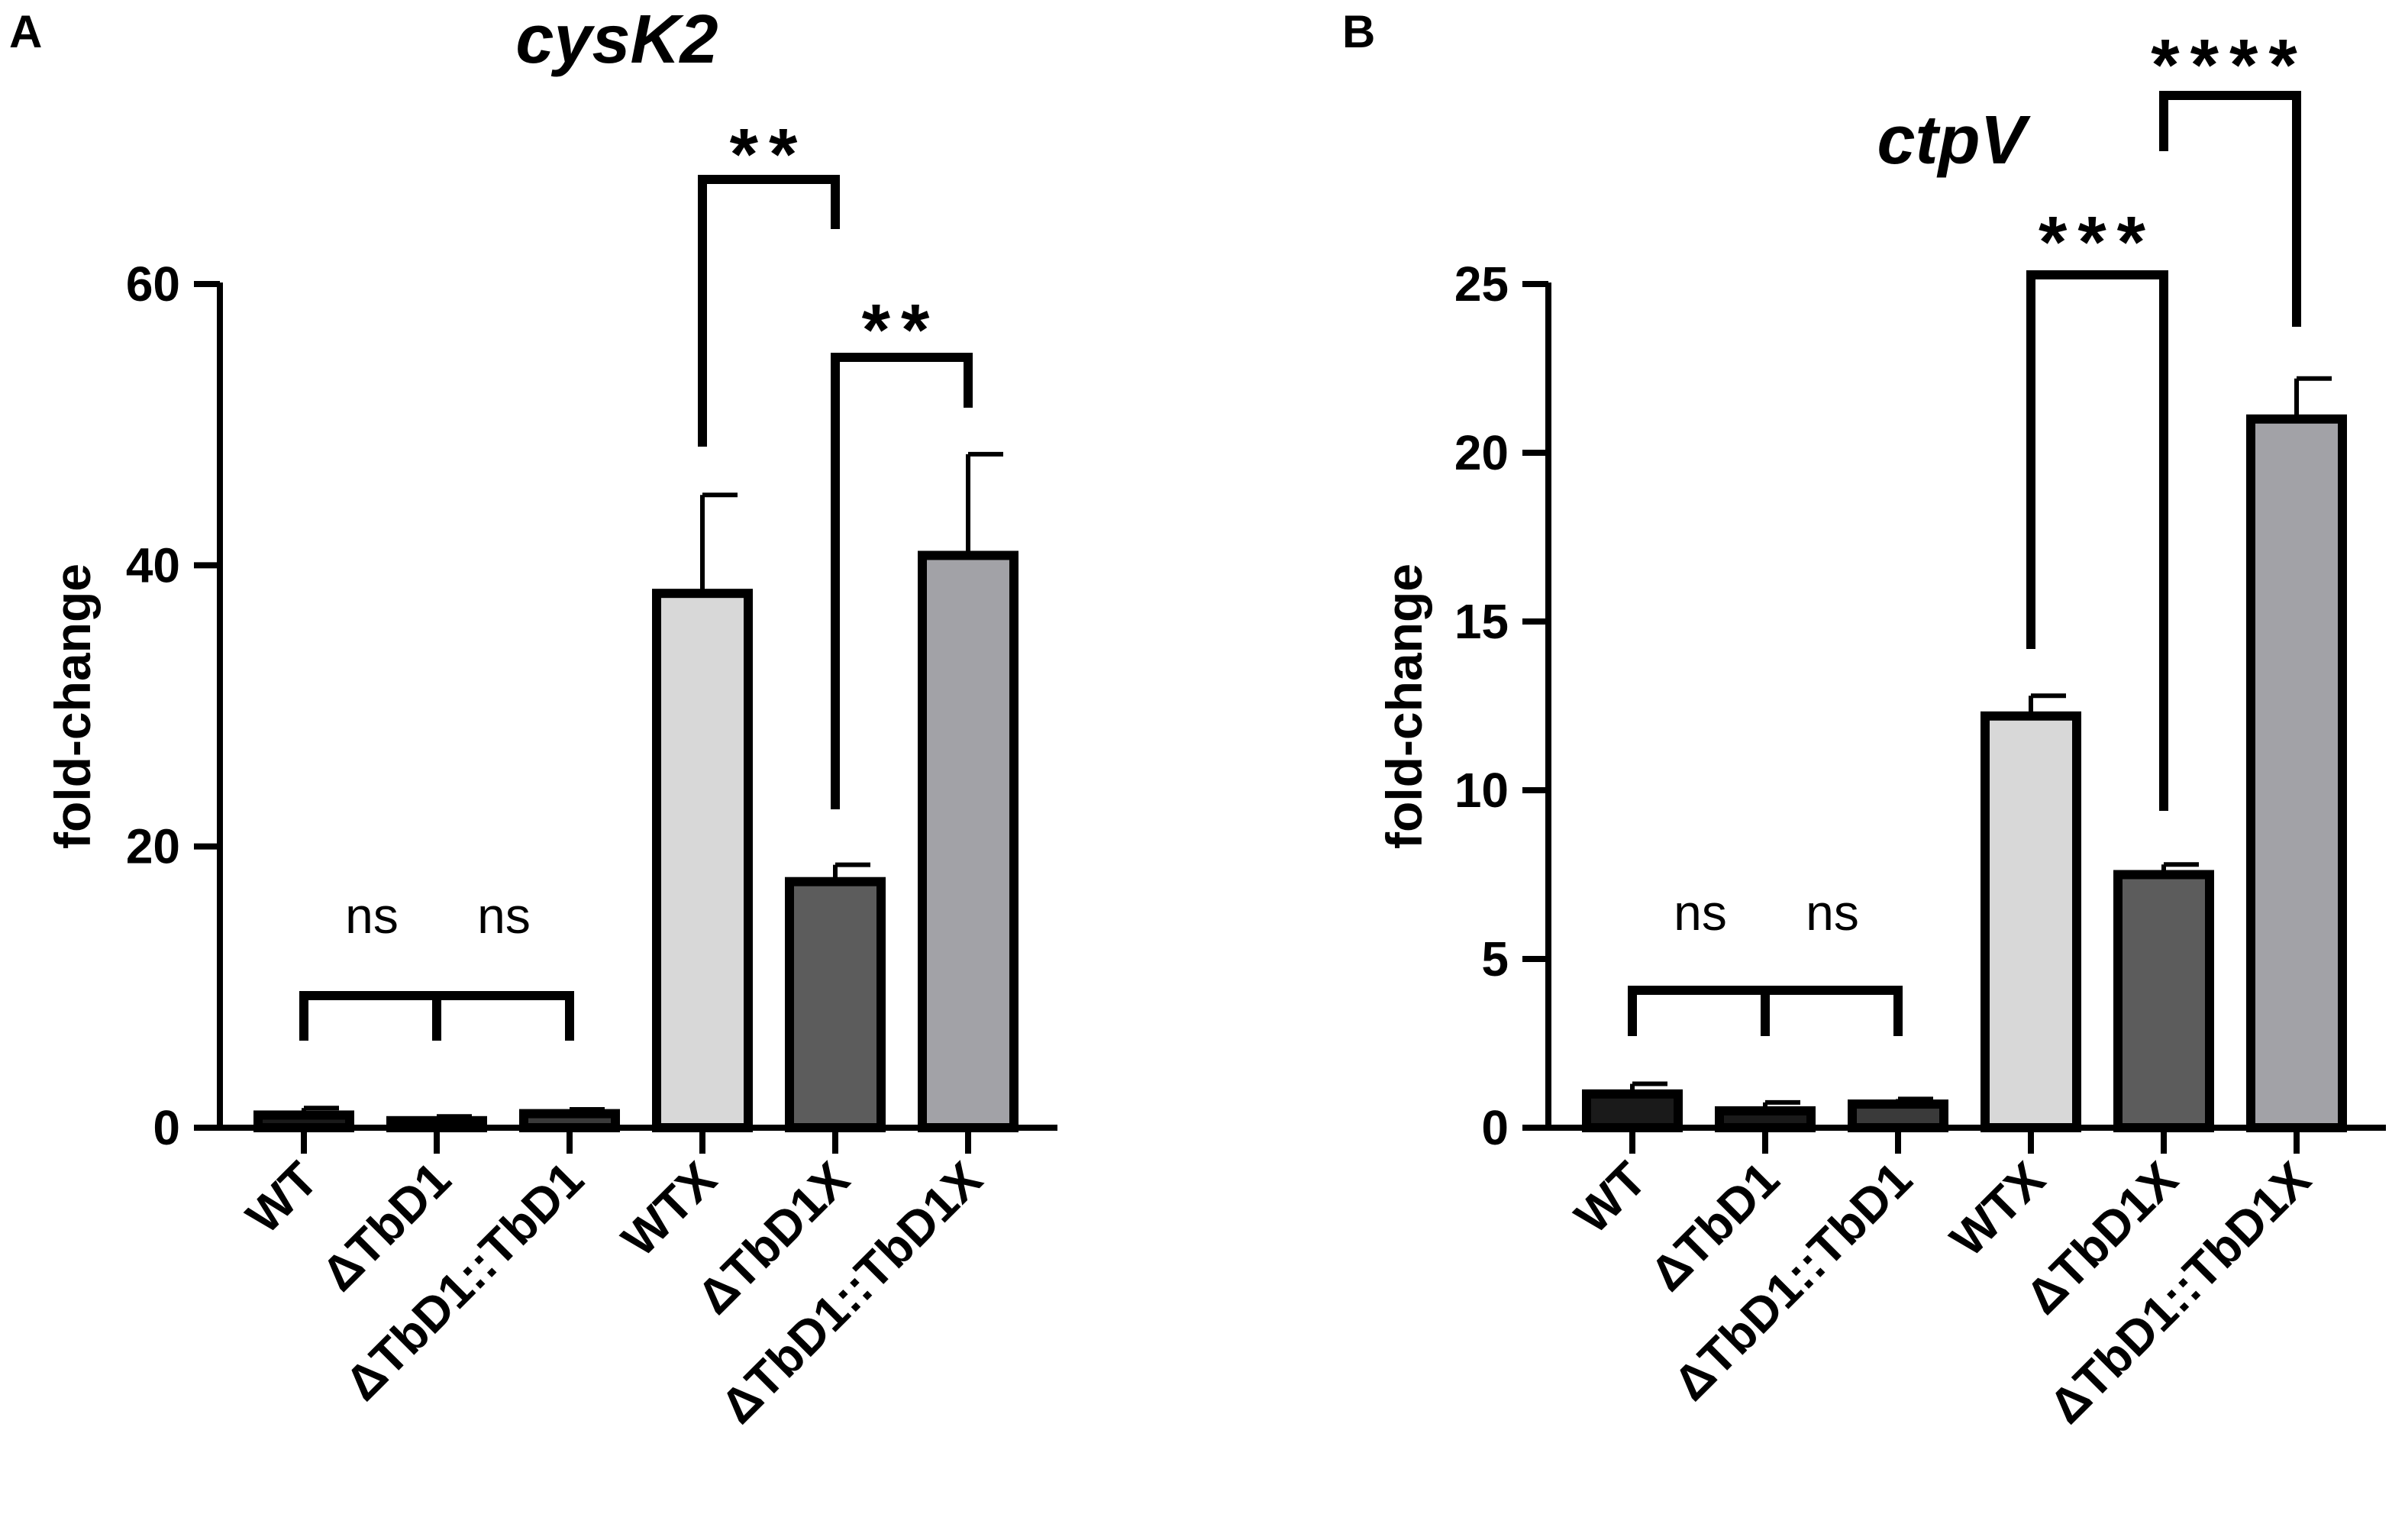 The width and height of the screenshot is (2405, 1540). I want to click on chart-title: cysK2, so click(616, 40).